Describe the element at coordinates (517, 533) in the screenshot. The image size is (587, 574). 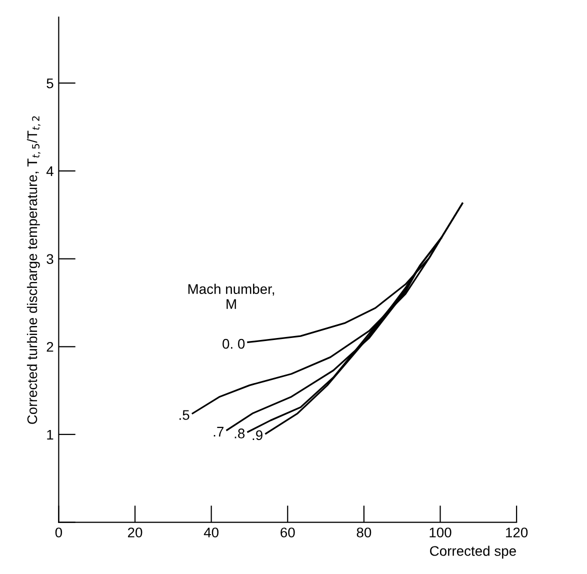
I see `x-tick-label: 120` at that location.